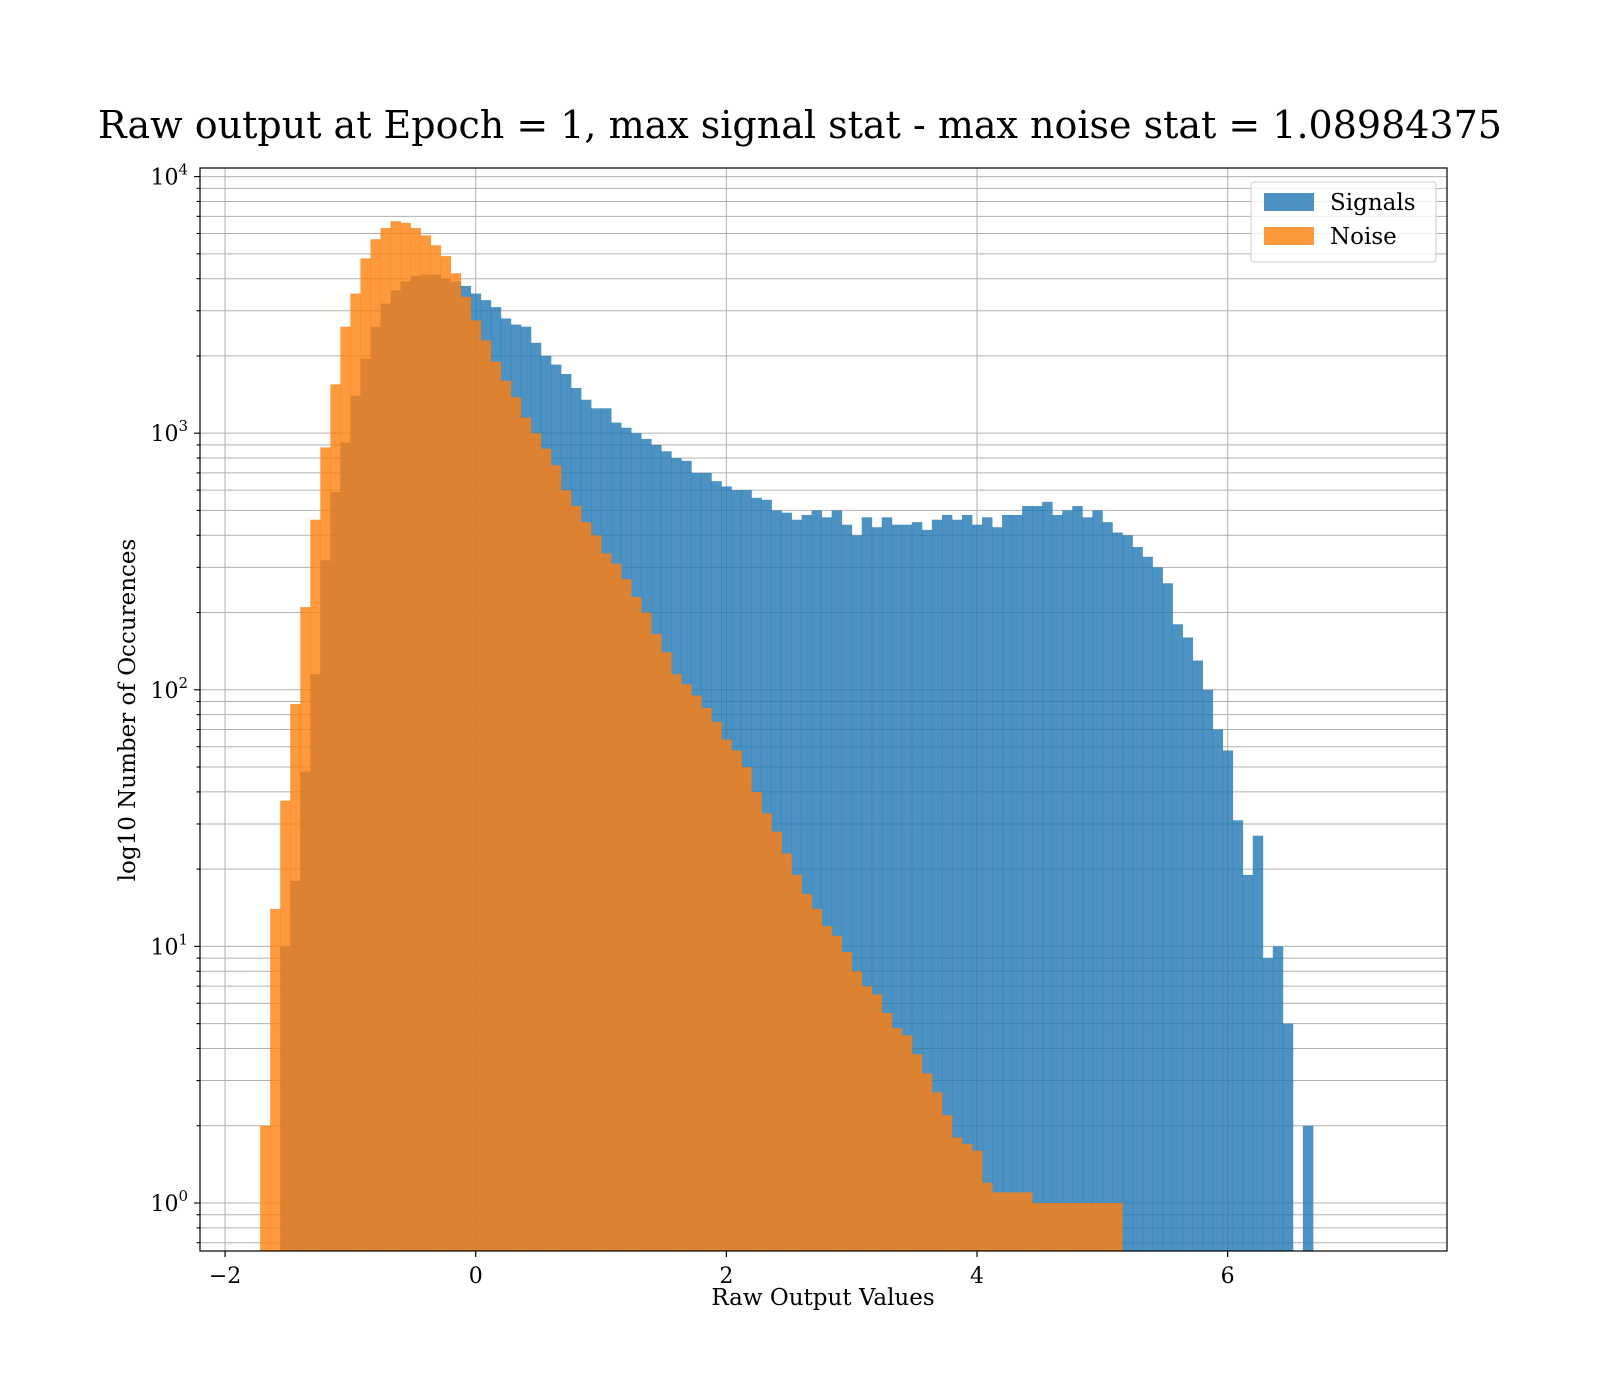 The image size is (1600, 1400). Describe the element at coordinates (169, 689) in the screenshot. I see `y-tick-label: 10²` at that location.